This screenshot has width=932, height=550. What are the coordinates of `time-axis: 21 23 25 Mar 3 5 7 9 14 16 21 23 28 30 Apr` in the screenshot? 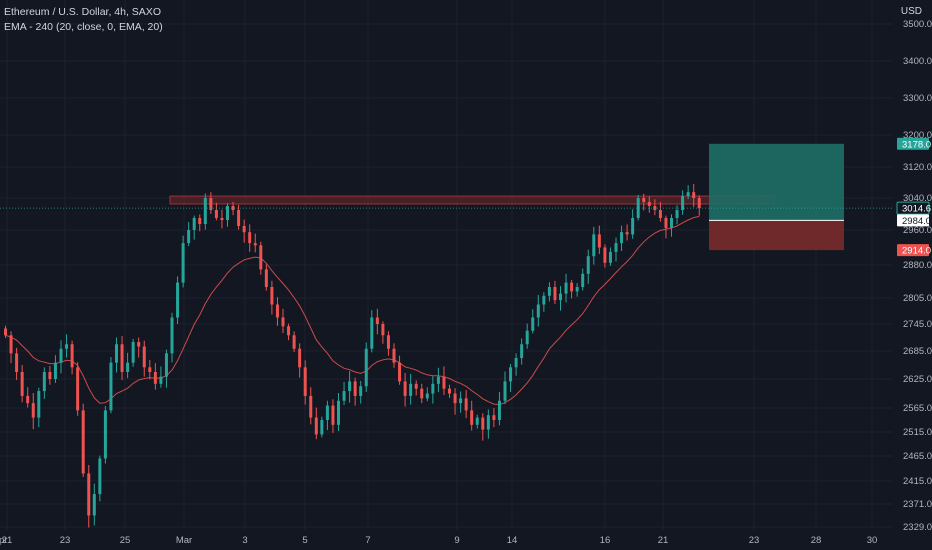 It's located at (438, 540).